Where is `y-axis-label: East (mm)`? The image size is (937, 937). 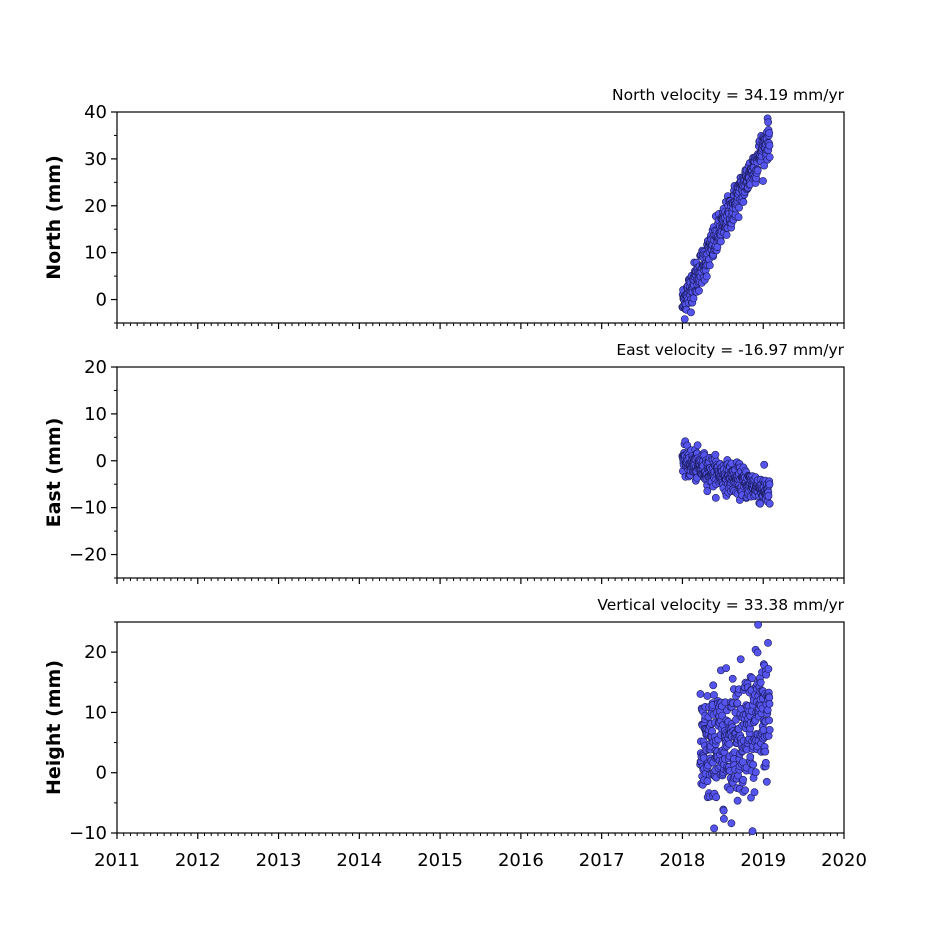
y-axis-label: East (mm) is located at coordinates (54, 473).